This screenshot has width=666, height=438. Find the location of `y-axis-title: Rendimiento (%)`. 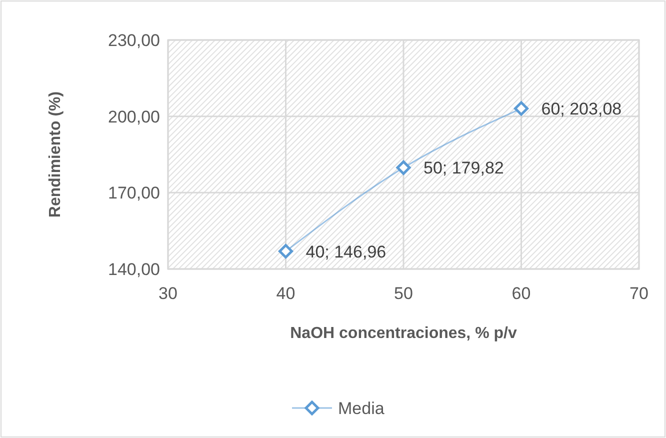

y-axis-title: Rendimiento (%) is located at coordinates (55, 154).